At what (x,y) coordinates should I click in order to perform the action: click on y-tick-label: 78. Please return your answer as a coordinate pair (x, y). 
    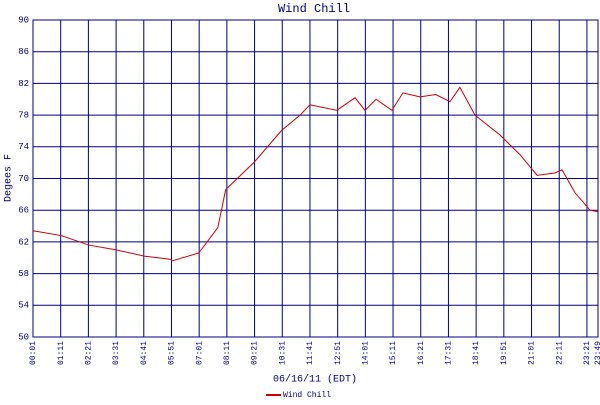
    Looking at the image, I should click on (23, 115).